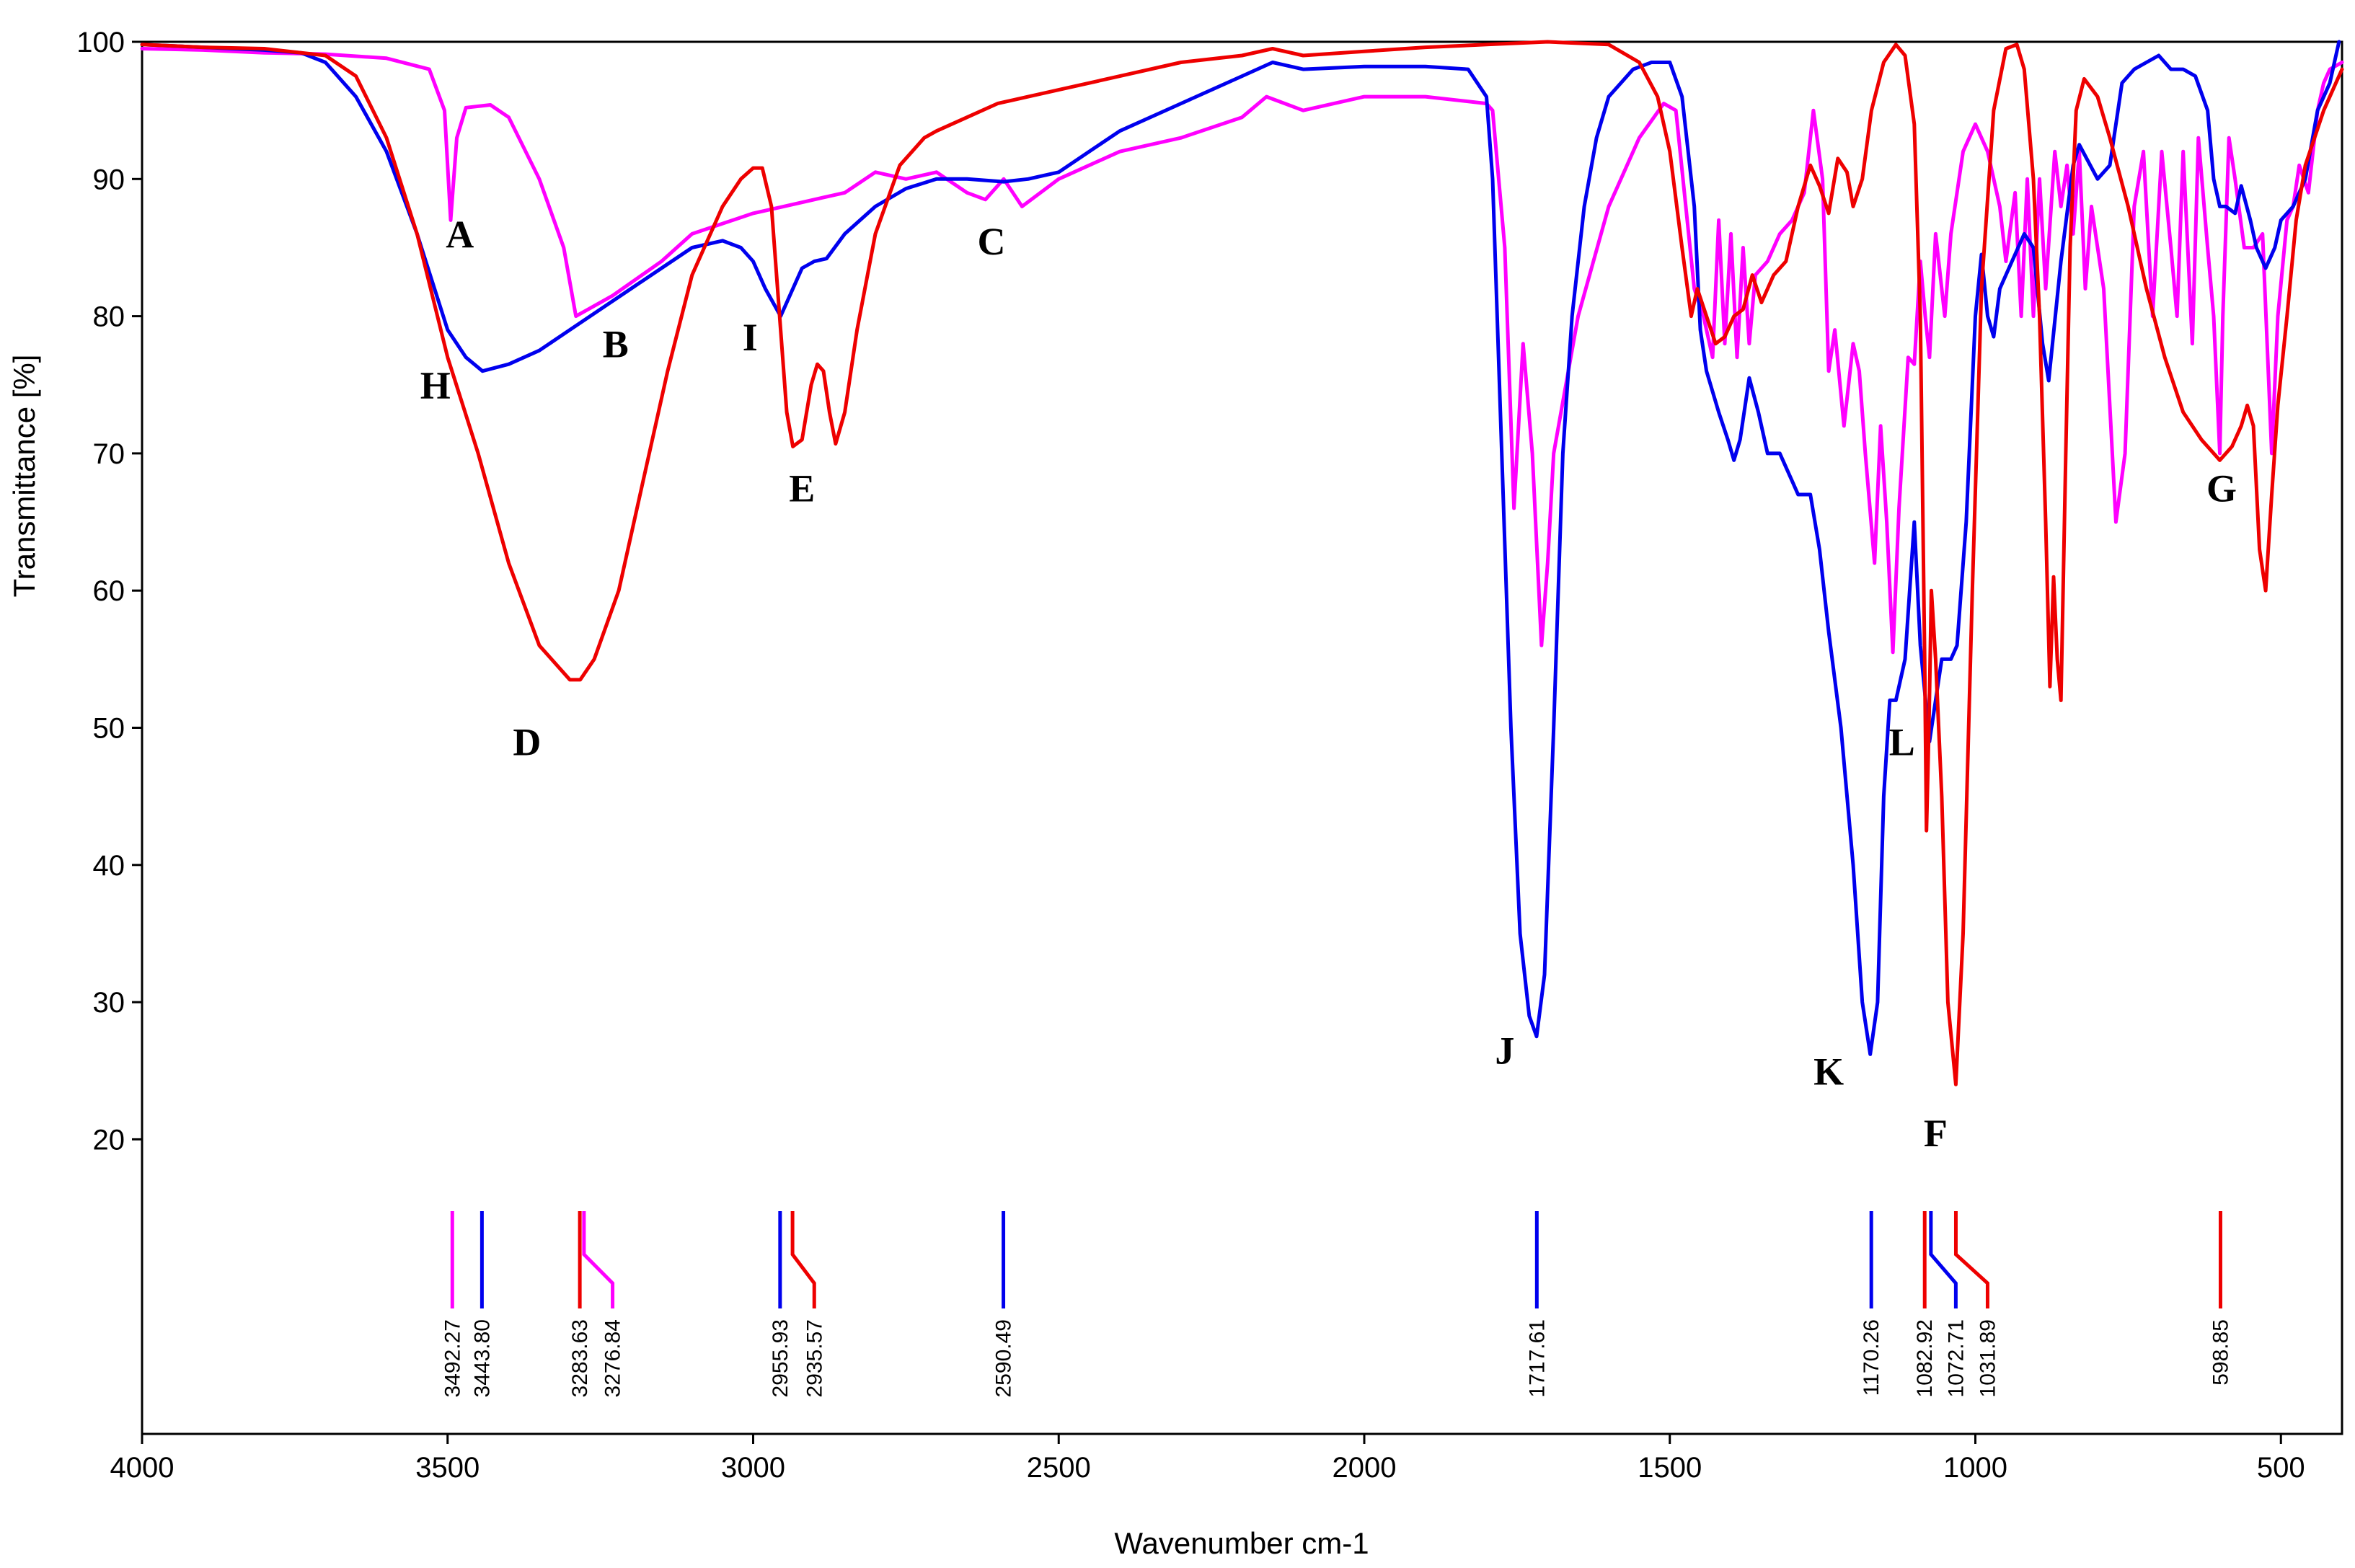  I want to click on peak-marker-label: 1717.61, so click(1537, 1358).